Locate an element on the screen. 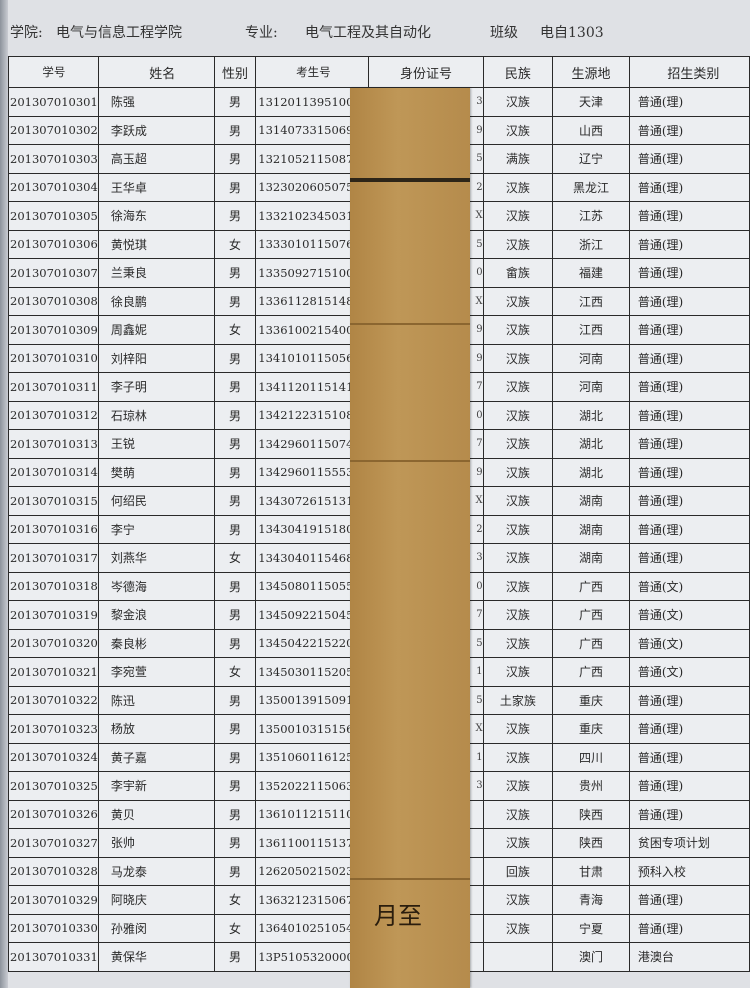  origin: 澳门 is located at coordinates (591, 957).